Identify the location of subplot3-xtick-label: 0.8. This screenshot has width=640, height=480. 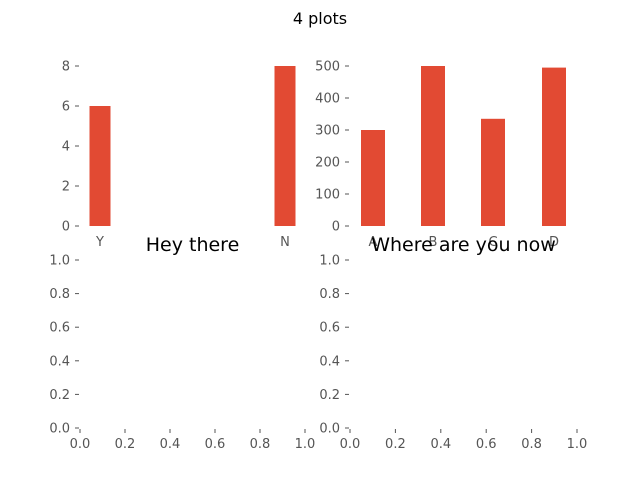
(260, 444).